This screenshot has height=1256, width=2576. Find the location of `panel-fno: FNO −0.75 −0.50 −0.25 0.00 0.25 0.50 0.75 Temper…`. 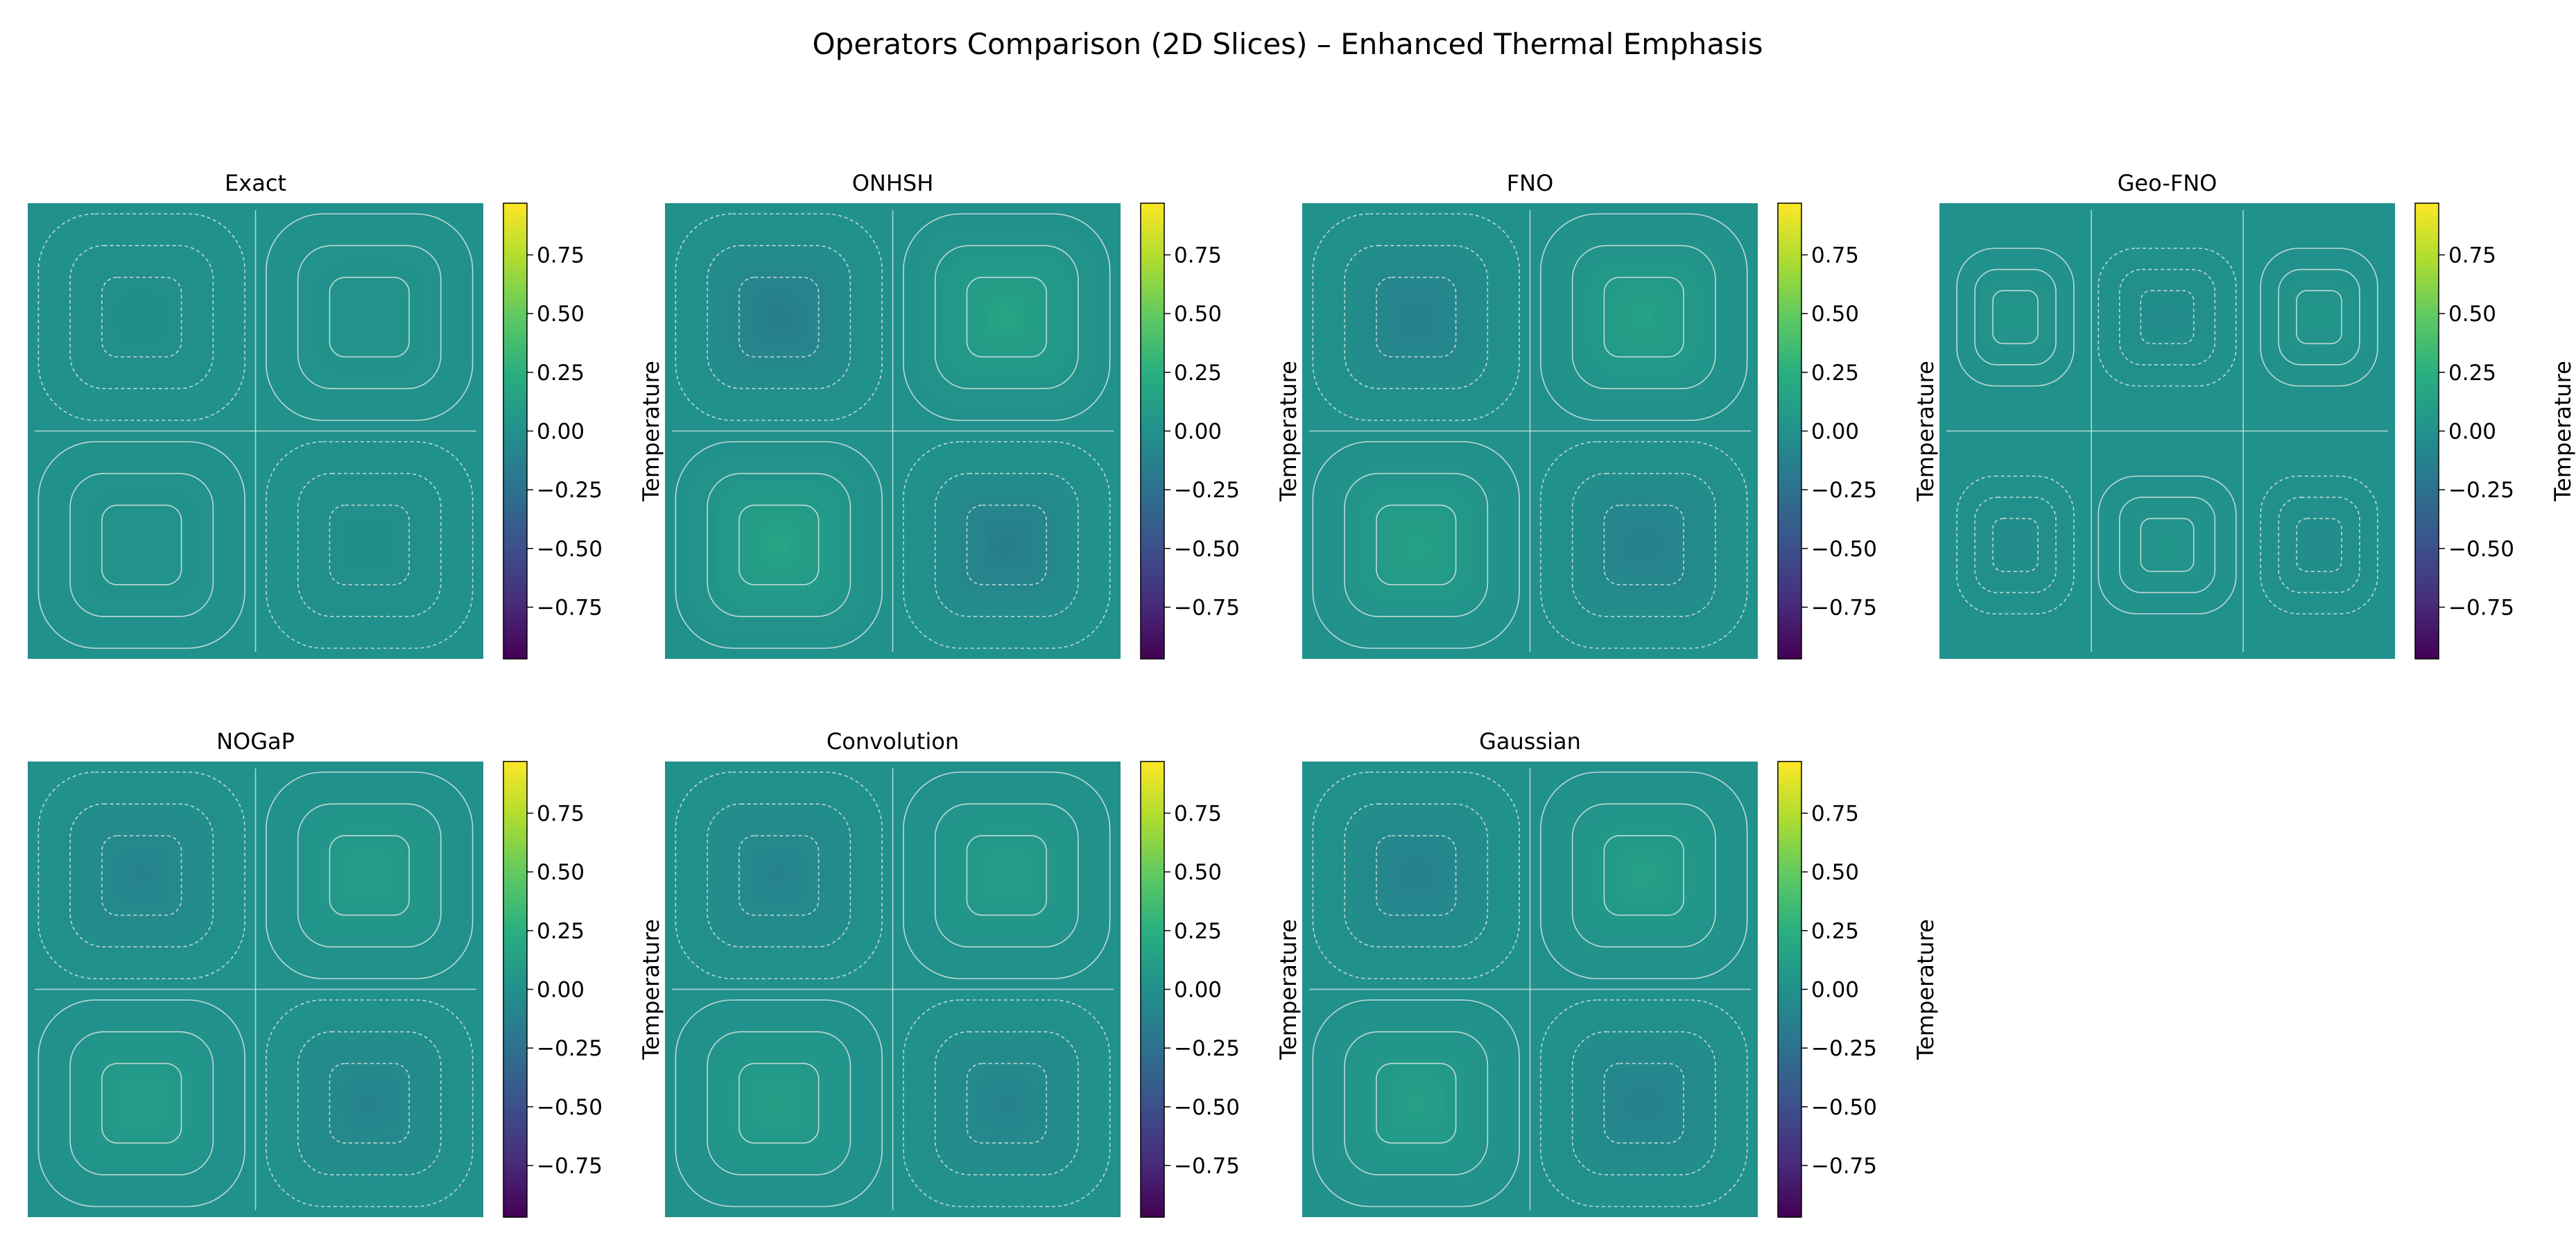

panel-fno: FNO −0.75 −0.50 −0.25 0.00 0.25 0.50 0.75 Temper… is located at coordinates (1620, 415).